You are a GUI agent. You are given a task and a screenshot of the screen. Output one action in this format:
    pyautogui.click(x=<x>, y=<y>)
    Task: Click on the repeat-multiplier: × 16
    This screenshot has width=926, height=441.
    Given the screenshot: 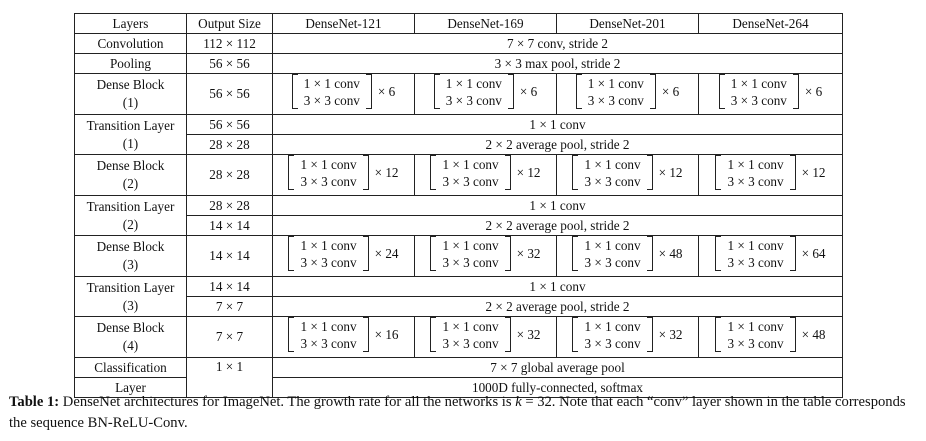 What is the action you would take?
    pyautogui.click(x=386, y=334)
    